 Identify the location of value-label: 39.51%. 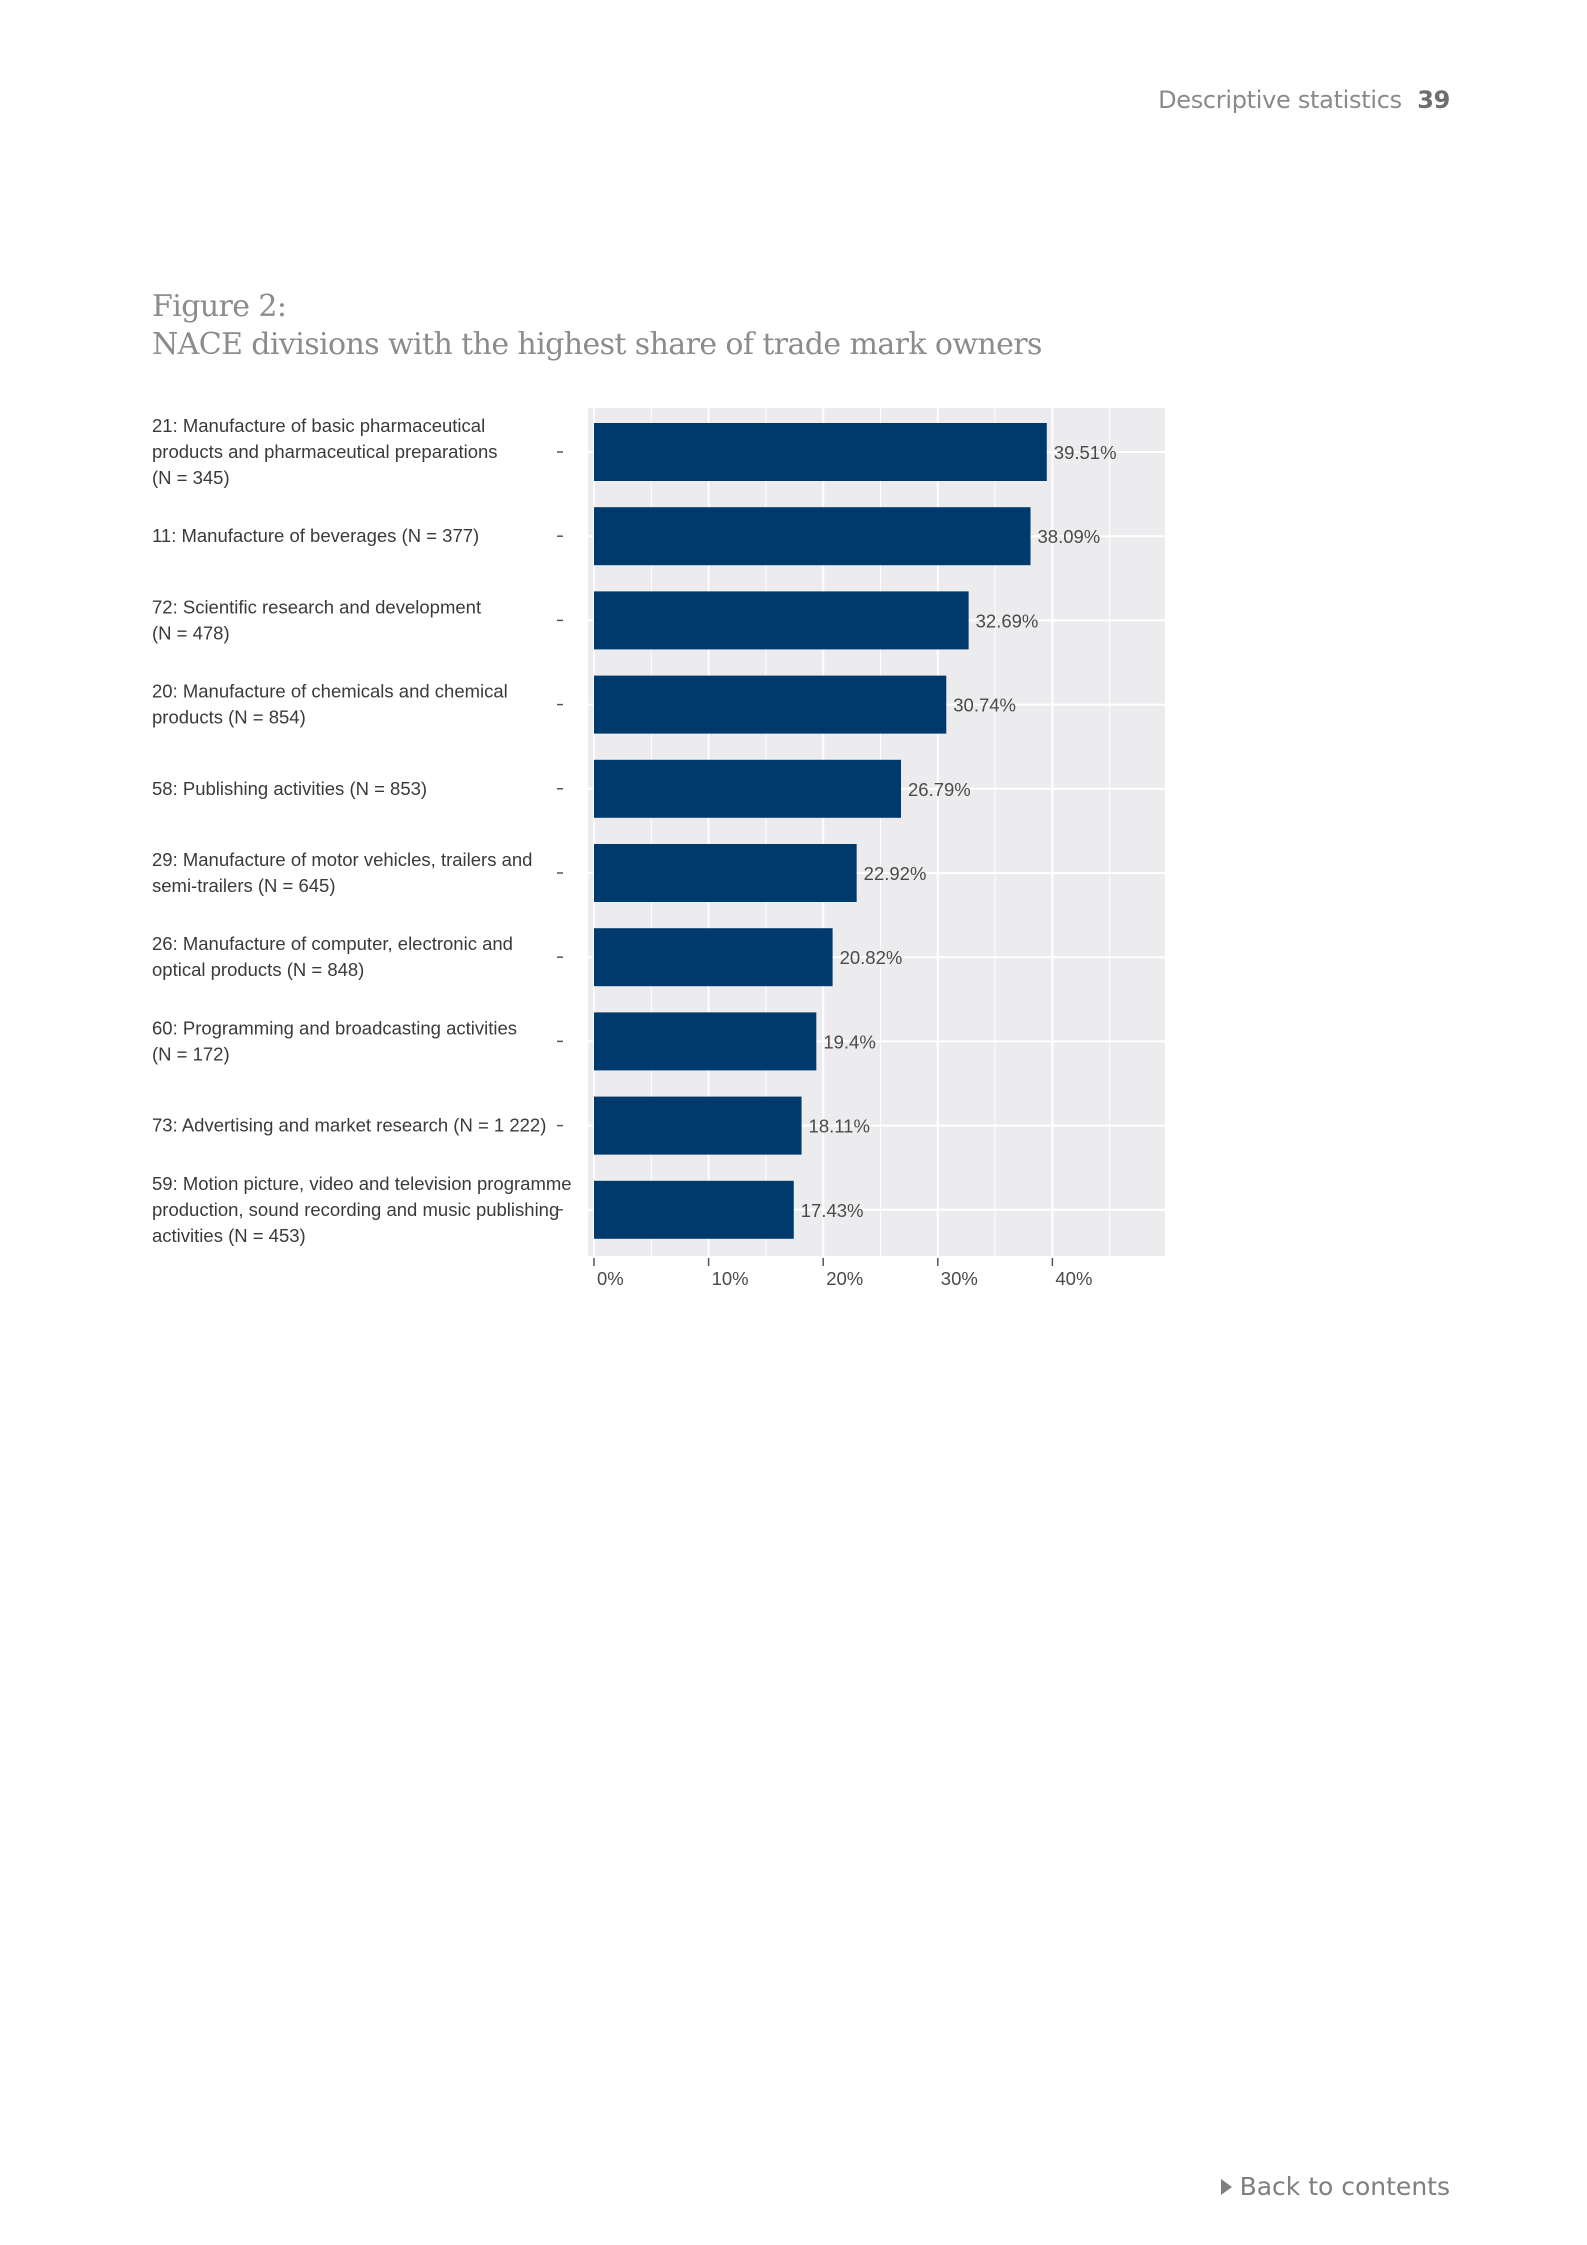
(1085, 452).